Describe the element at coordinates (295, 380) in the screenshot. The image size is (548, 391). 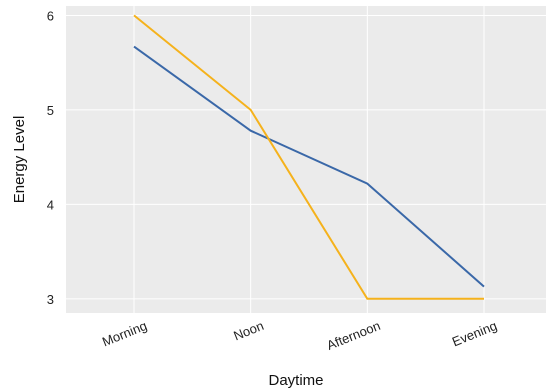
I see `x-axis-title: Daytime` at that location.